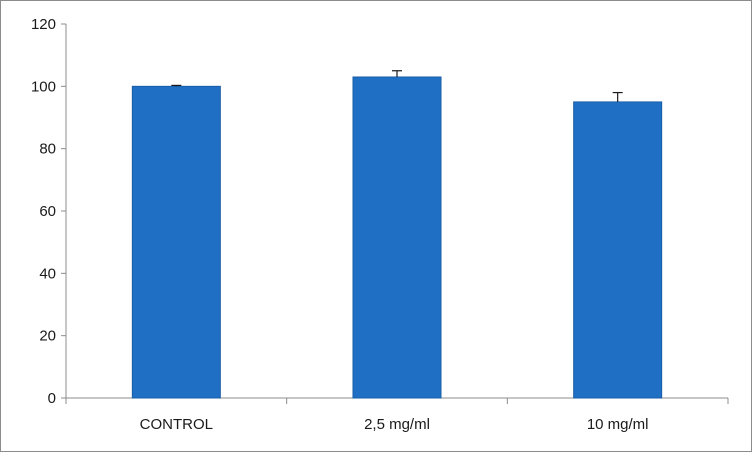  Describe the element at coordinates (176, 424) in the screenshot. I see `x-tick-label-0: CONTROL` at that location.